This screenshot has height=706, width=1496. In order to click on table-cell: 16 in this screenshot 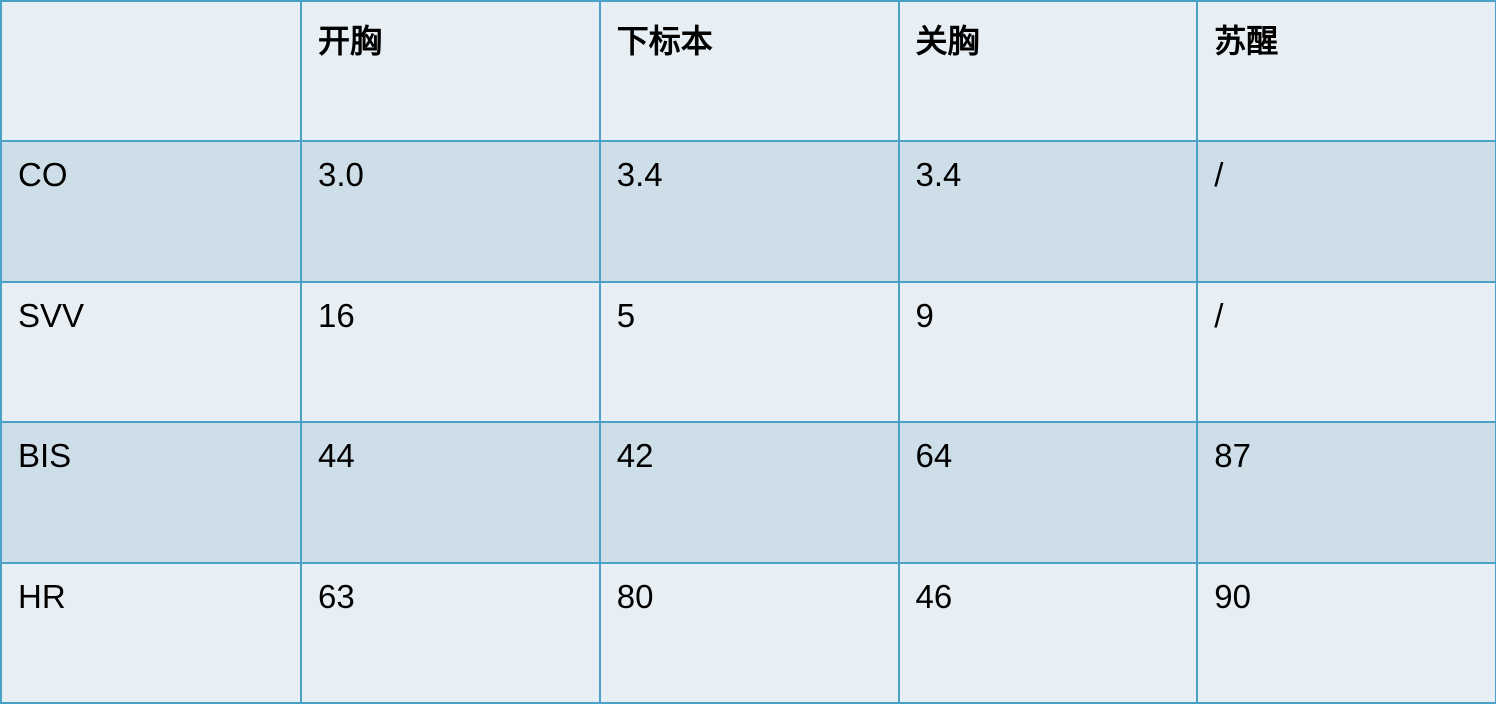, I will do `click(450, 352)`.